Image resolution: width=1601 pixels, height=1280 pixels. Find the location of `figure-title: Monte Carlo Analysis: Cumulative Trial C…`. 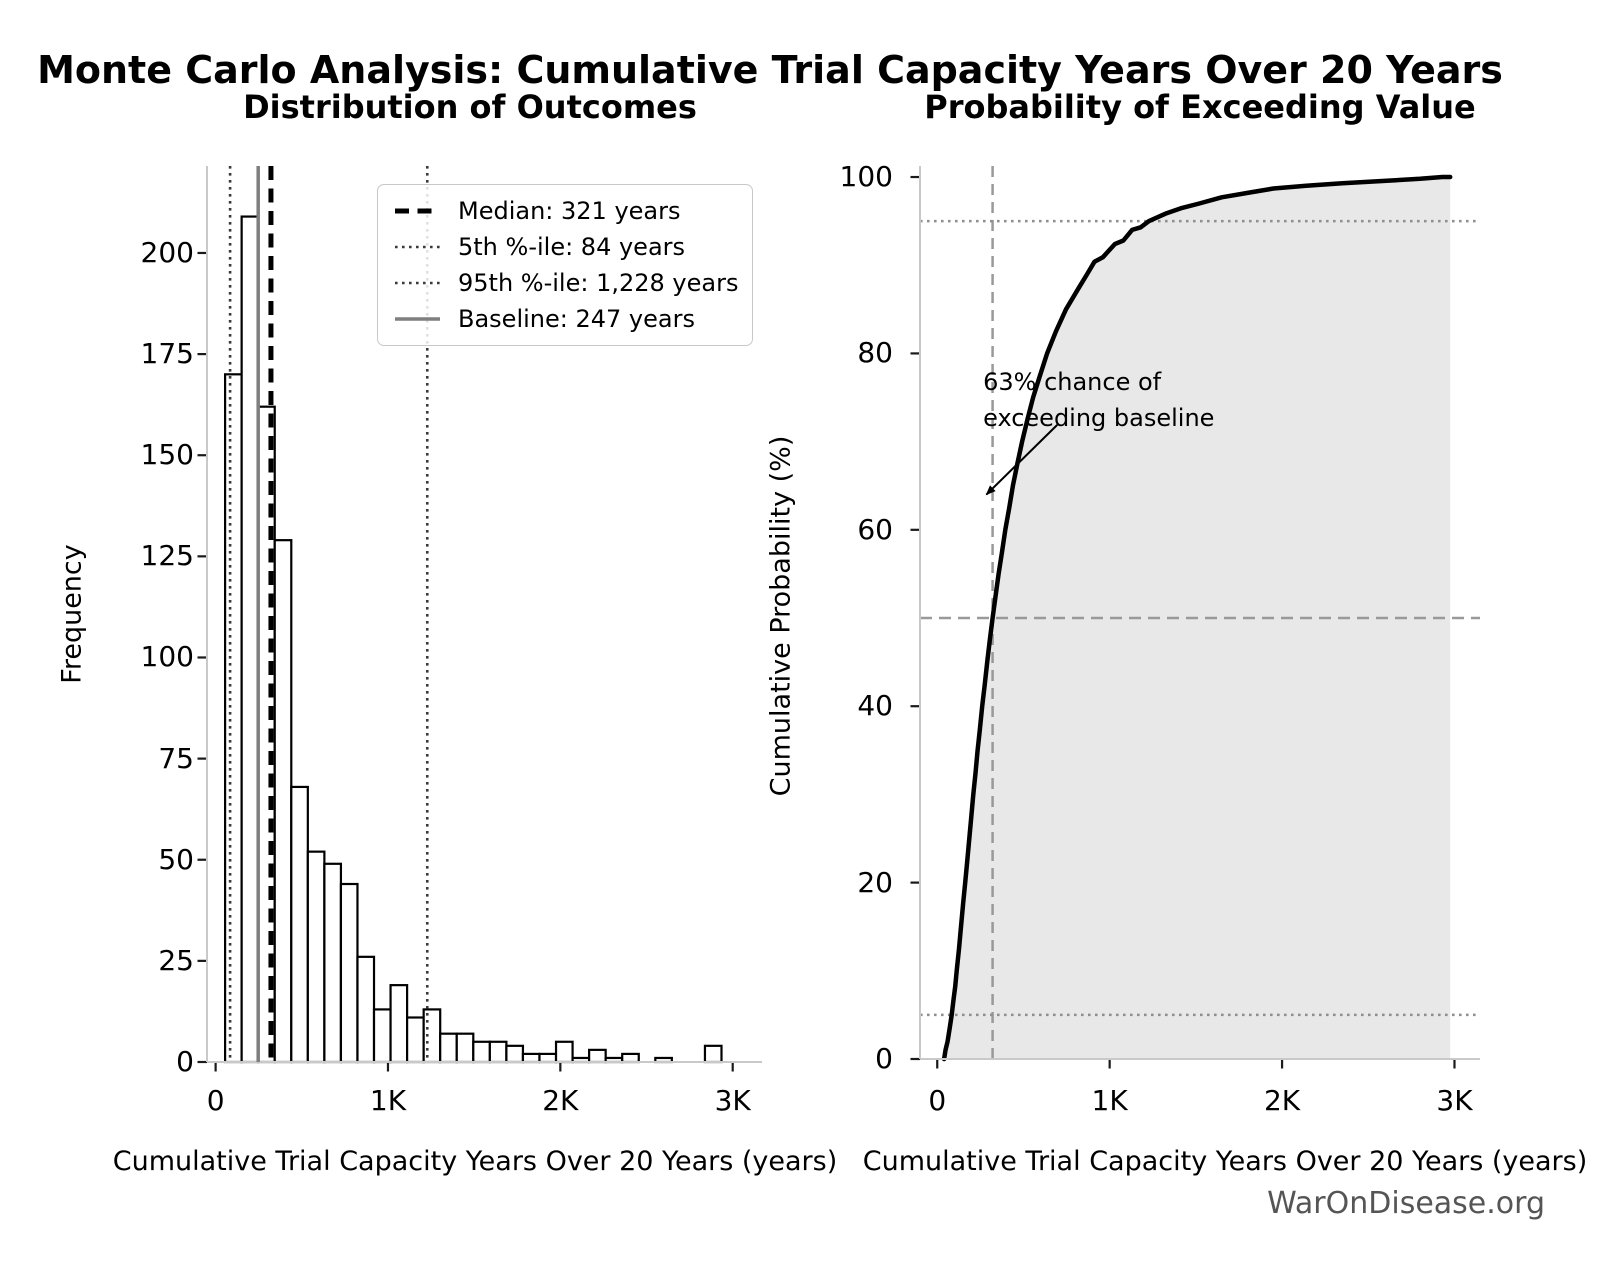

figure-title: Monte Carlo Analysis: Cumulative Trial C… is located at coordinates (770, 70).